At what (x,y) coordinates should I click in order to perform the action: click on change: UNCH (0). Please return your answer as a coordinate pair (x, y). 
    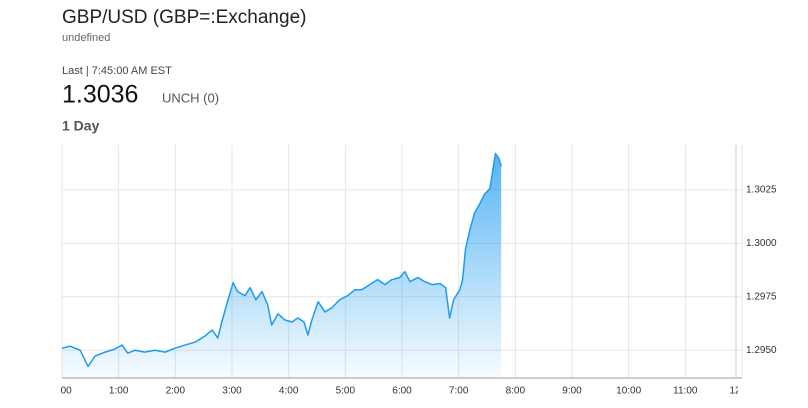
    Looking at the image, I should click on (190, 97).